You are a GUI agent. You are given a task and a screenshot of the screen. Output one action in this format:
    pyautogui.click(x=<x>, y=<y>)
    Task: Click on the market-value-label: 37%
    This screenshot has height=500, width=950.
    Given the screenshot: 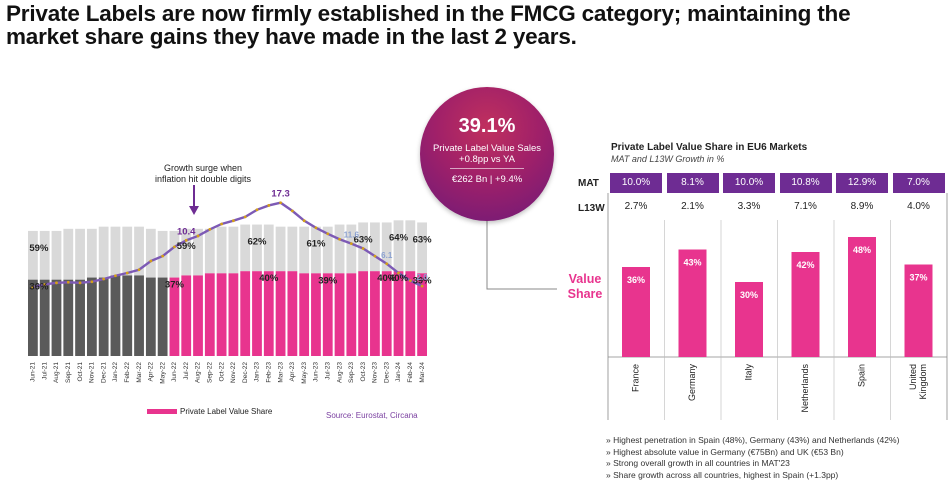 What is the action you would take?
    pyautogui.click(x=918, y=278)
    